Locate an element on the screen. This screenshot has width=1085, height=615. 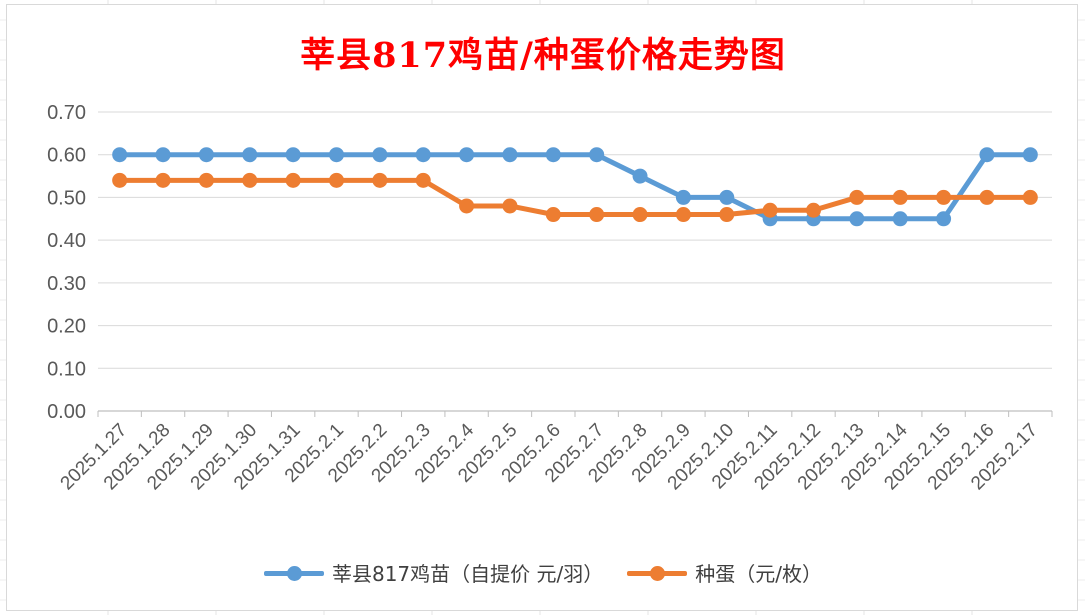
y-tick-label: 0.60 is located at coordinates (66, 156).